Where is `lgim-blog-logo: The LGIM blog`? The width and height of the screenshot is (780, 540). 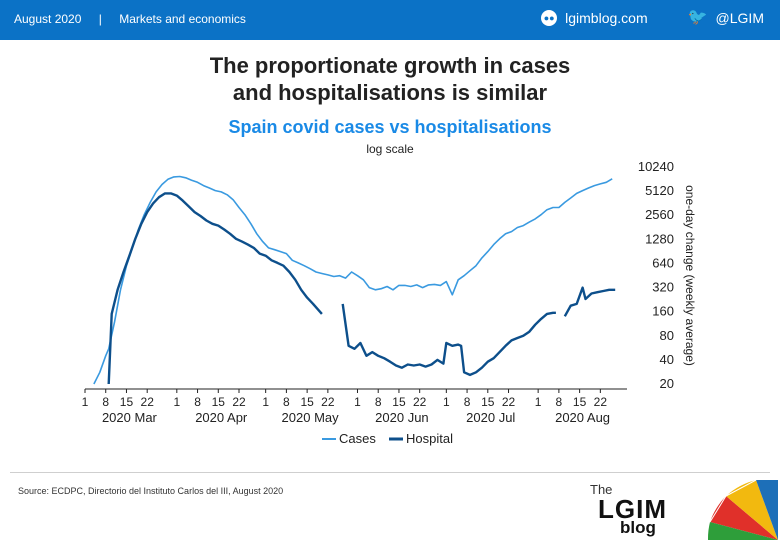
lgim-blog-logo: The LGIM blog is located at coordinates (678, 510).